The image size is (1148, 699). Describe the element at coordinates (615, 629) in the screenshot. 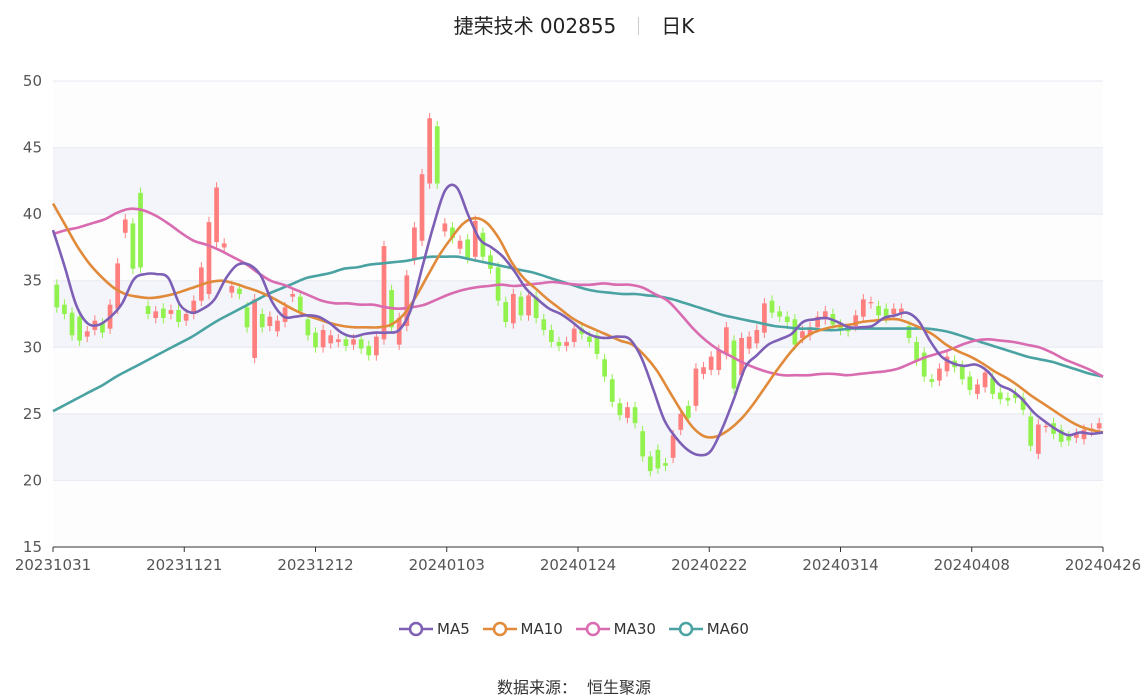

I see `legend-item-ma30: MA30` at that location.